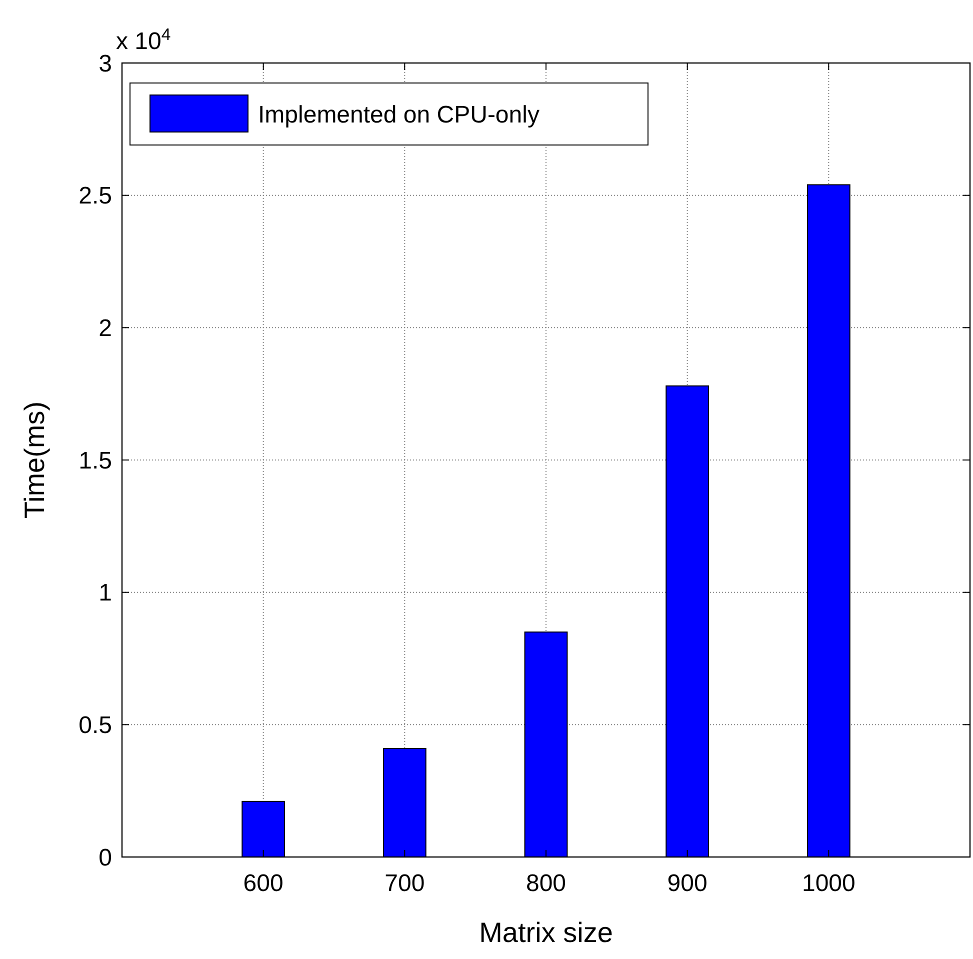  Describe the element at coordinates (263, 883) in the screenshot. I see `x-tick-label: 600` at that location.